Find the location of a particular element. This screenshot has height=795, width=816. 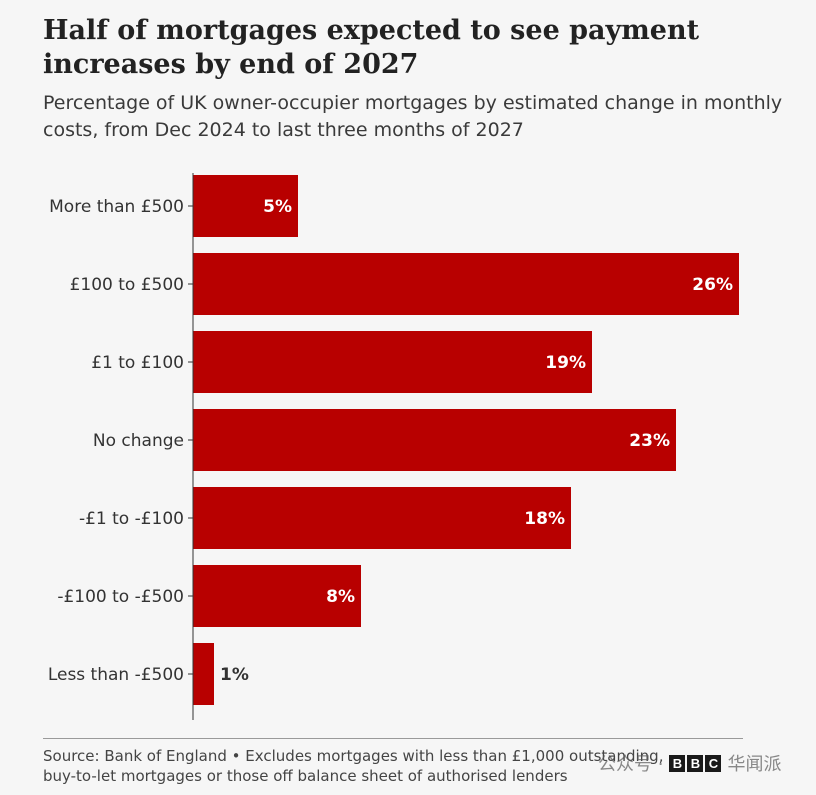

value-label: 19% is located at coordinates (565, 363).